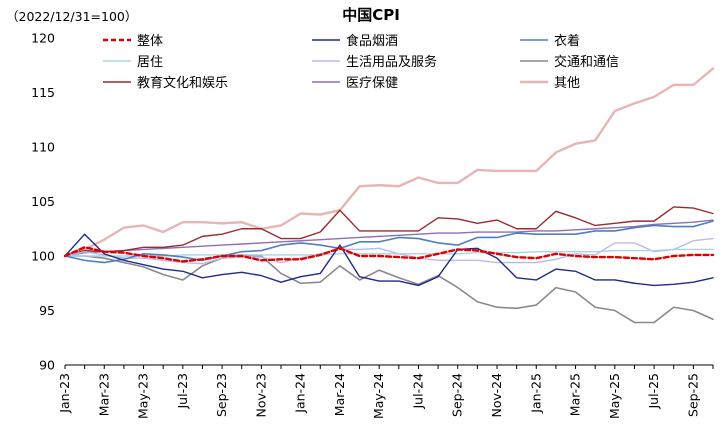 This screenshot has width=728, height=440. What do you see at coordinates (535, 393) in the screenshot?
I see `x-tick-label: Jan-25` at bounding box center [535, 393].